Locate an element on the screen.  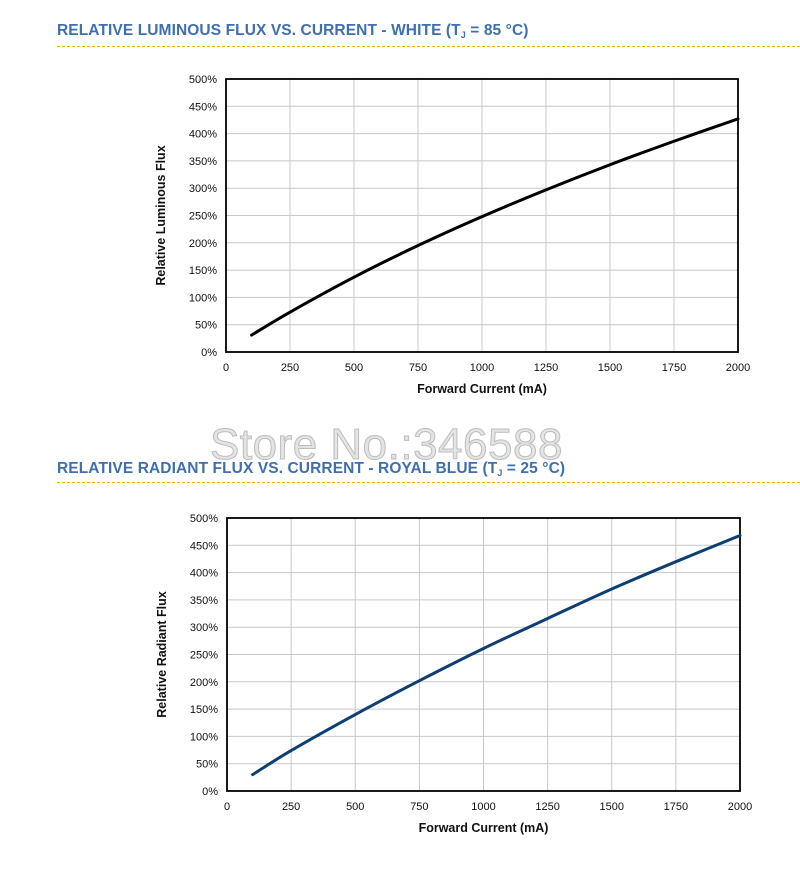
store-watermark: Store No.:346588 is located at coordinates (386, 445).